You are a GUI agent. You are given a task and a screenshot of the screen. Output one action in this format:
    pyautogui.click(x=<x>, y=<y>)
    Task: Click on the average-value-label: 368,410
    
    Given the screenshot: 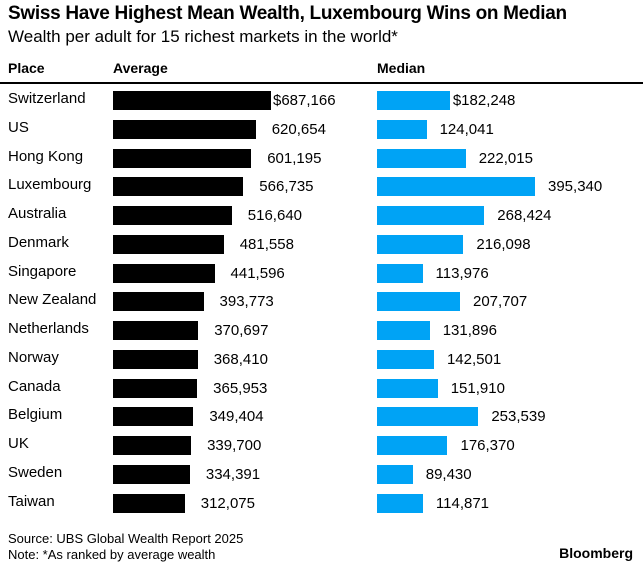 What is the action you would take?
    pyautogui.click(x=240, y=359)
    